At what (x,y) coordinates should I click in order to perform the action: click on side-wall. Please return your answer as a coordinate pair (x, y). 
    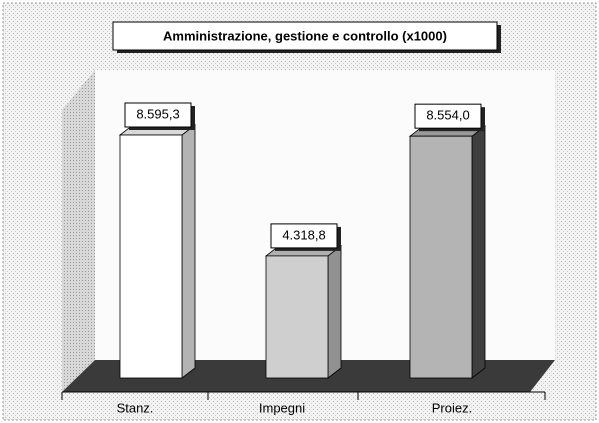
    Looking at the image, I should click on (78, 231).